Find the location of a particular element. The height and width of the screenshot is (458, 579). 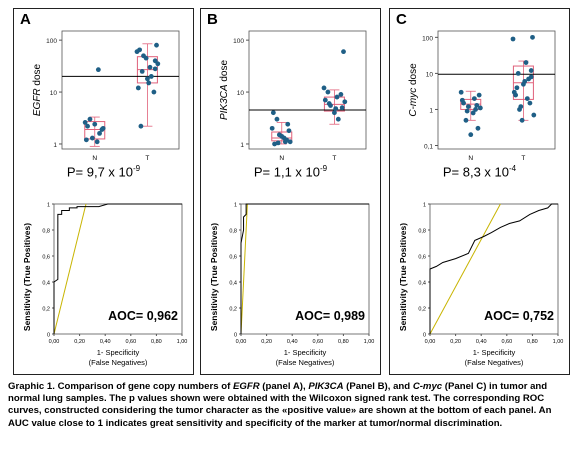

y-axis-gene: C-myc is located at coordinates (413, 102).